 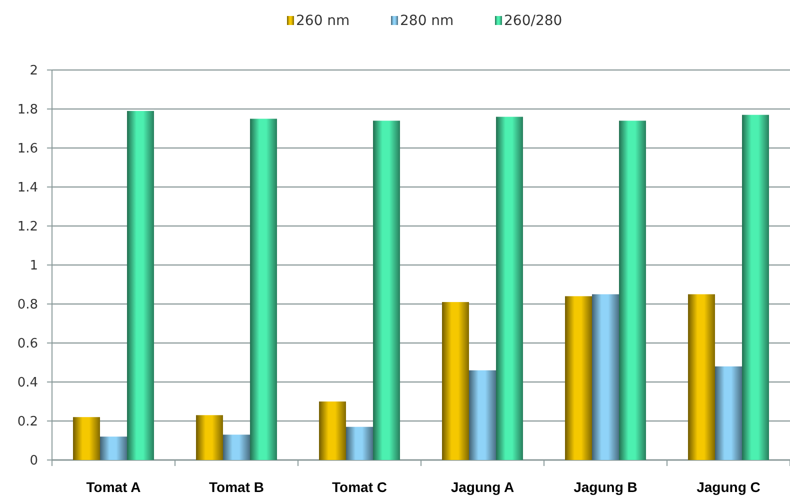 What do you see at coordinates (34, 266) in the screenshot?
I see `y-tick-label: 1` at bounding box center [34, 266].